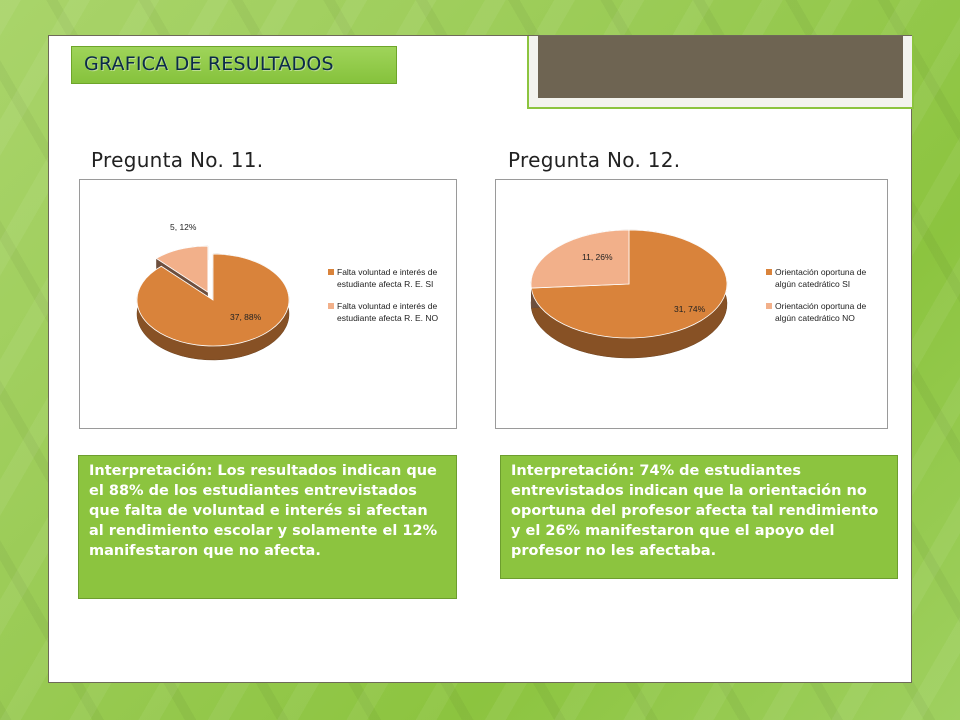 Image resolution: width=960 pixels, height=720 pixels. What do you see at coordinates (246, 317) in the screenshot?
I see `data-label: 37, 88%` at bounding box center [246, 317].